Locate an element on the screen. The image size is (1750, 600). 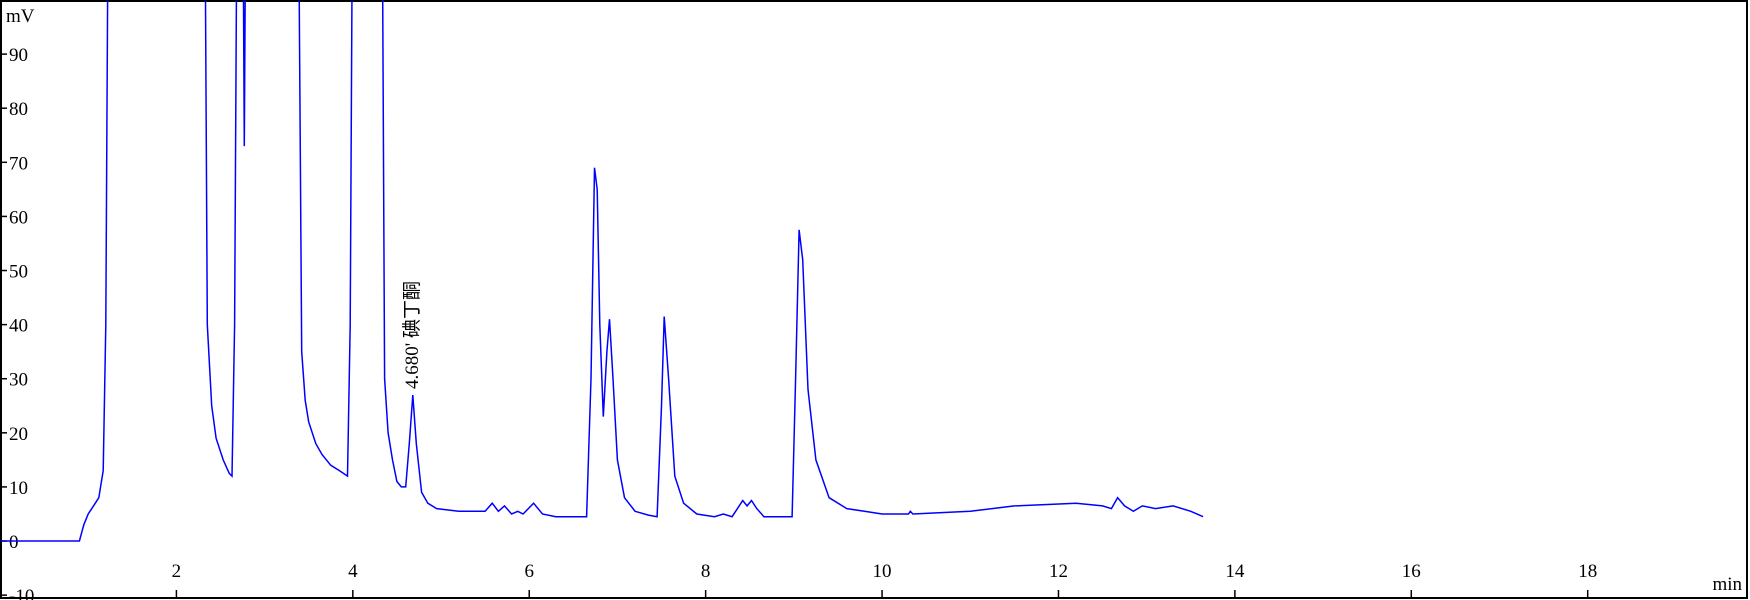
y-tick-label: 30 is located at coordinates (18, 380).